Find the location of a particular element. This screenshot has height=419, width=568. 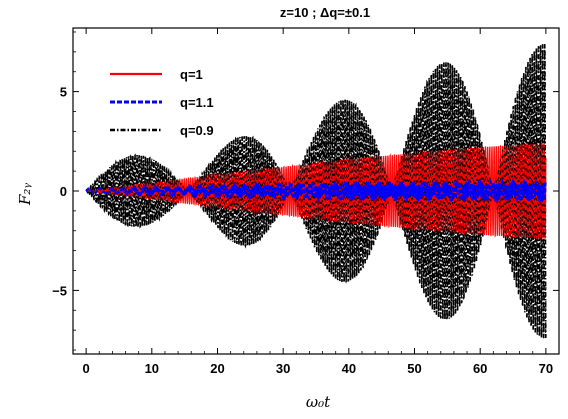

x-tick-label: 0 is located at coordinates (86, 368).